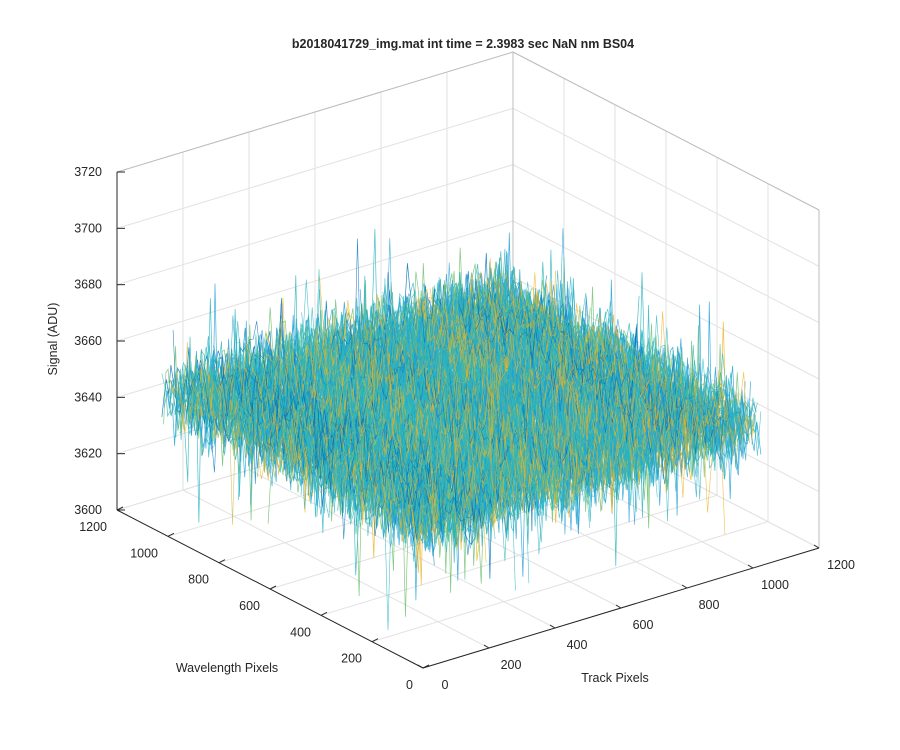 The image size is (900, 750). Describe the element at coordinates (88, 454) in the screenshot. I see `z-tick-label: 3620` at that location.